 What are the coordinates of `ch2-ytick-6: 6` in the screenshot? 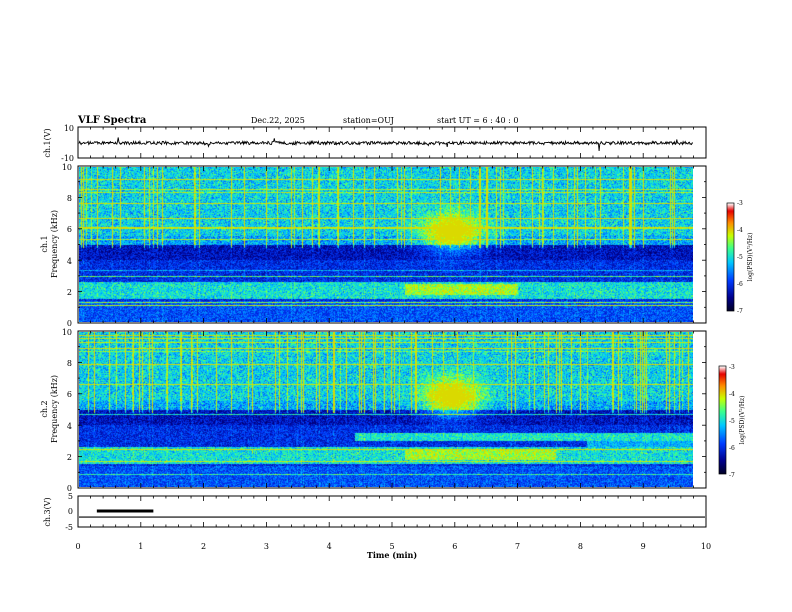 It's located at (69, 394).